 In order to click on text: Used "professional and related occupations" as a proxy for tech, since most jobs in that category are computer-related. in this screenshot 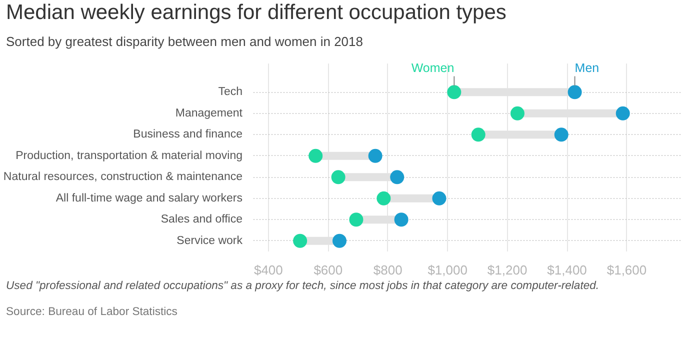, I will do `click(303, 287)`.